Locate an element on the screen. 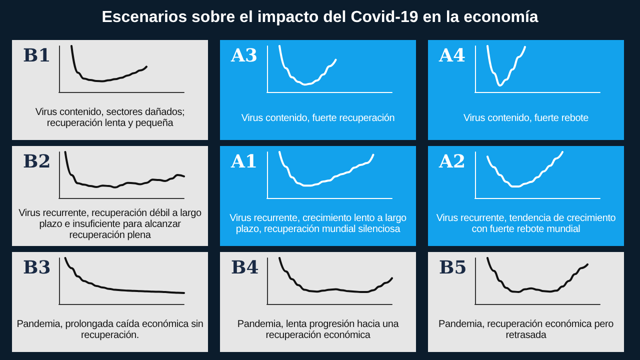  text: Pandemia, prolongada caída económica sin recuperación. is located at coordinates (110, 330).